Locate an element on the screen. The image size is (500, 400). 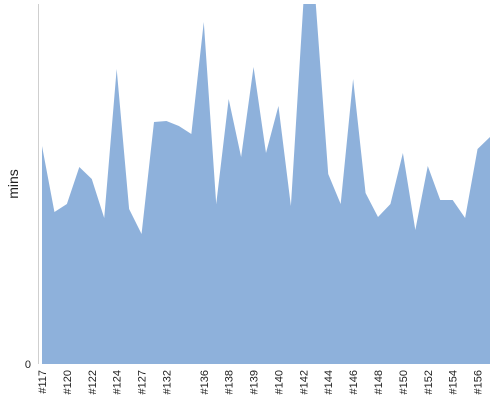
x-tick-label: #154 is located at coordinates (454, 382).